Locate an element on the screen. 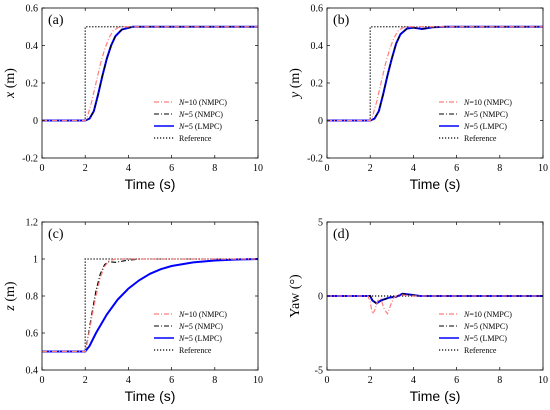 This screenshot has height=410, width=550. y-tick-label: 1 is located at coordinates (35, 260).